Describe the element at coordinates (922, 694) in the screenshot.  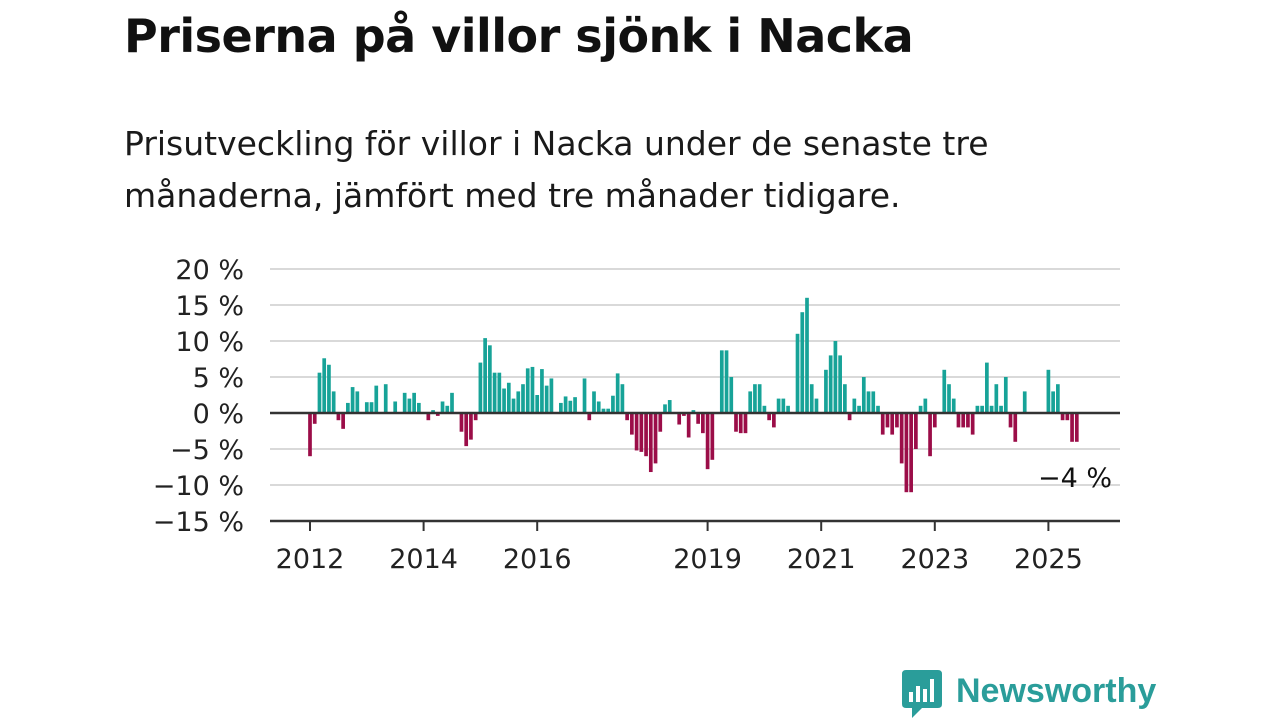
I see `newsworthy-logo-icon` at that location.